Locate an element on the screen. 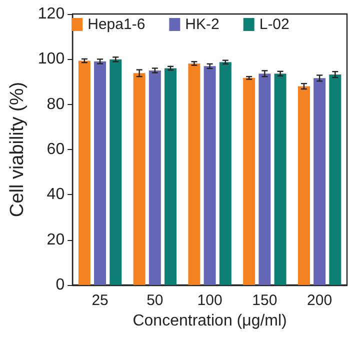 Image resolution: width=361 pixels, height=337 pixels. x-tick-label: 50 is located at coordinates (155, 300).